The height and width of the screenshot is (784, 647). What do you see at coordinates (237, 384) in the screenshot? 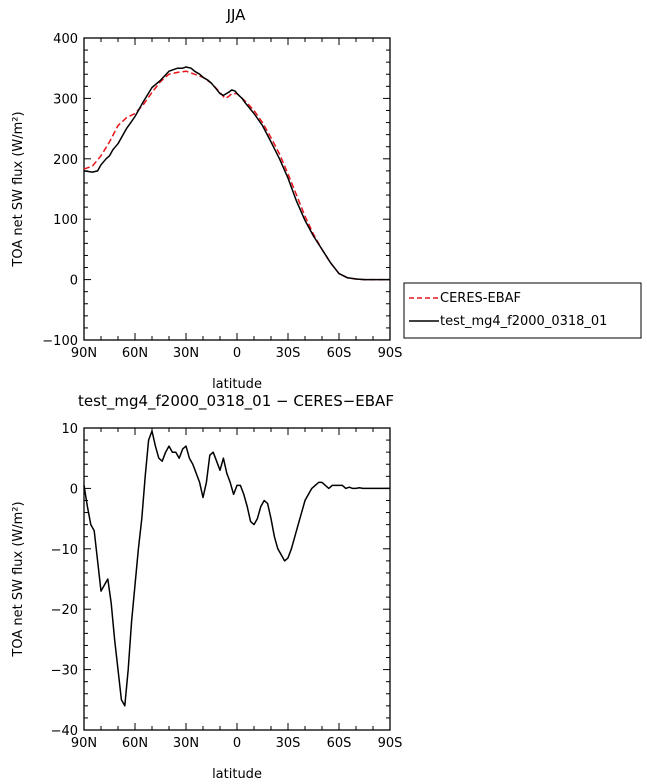
I see `top-x-axis-label: latitude` at bounding box center [237, 384].